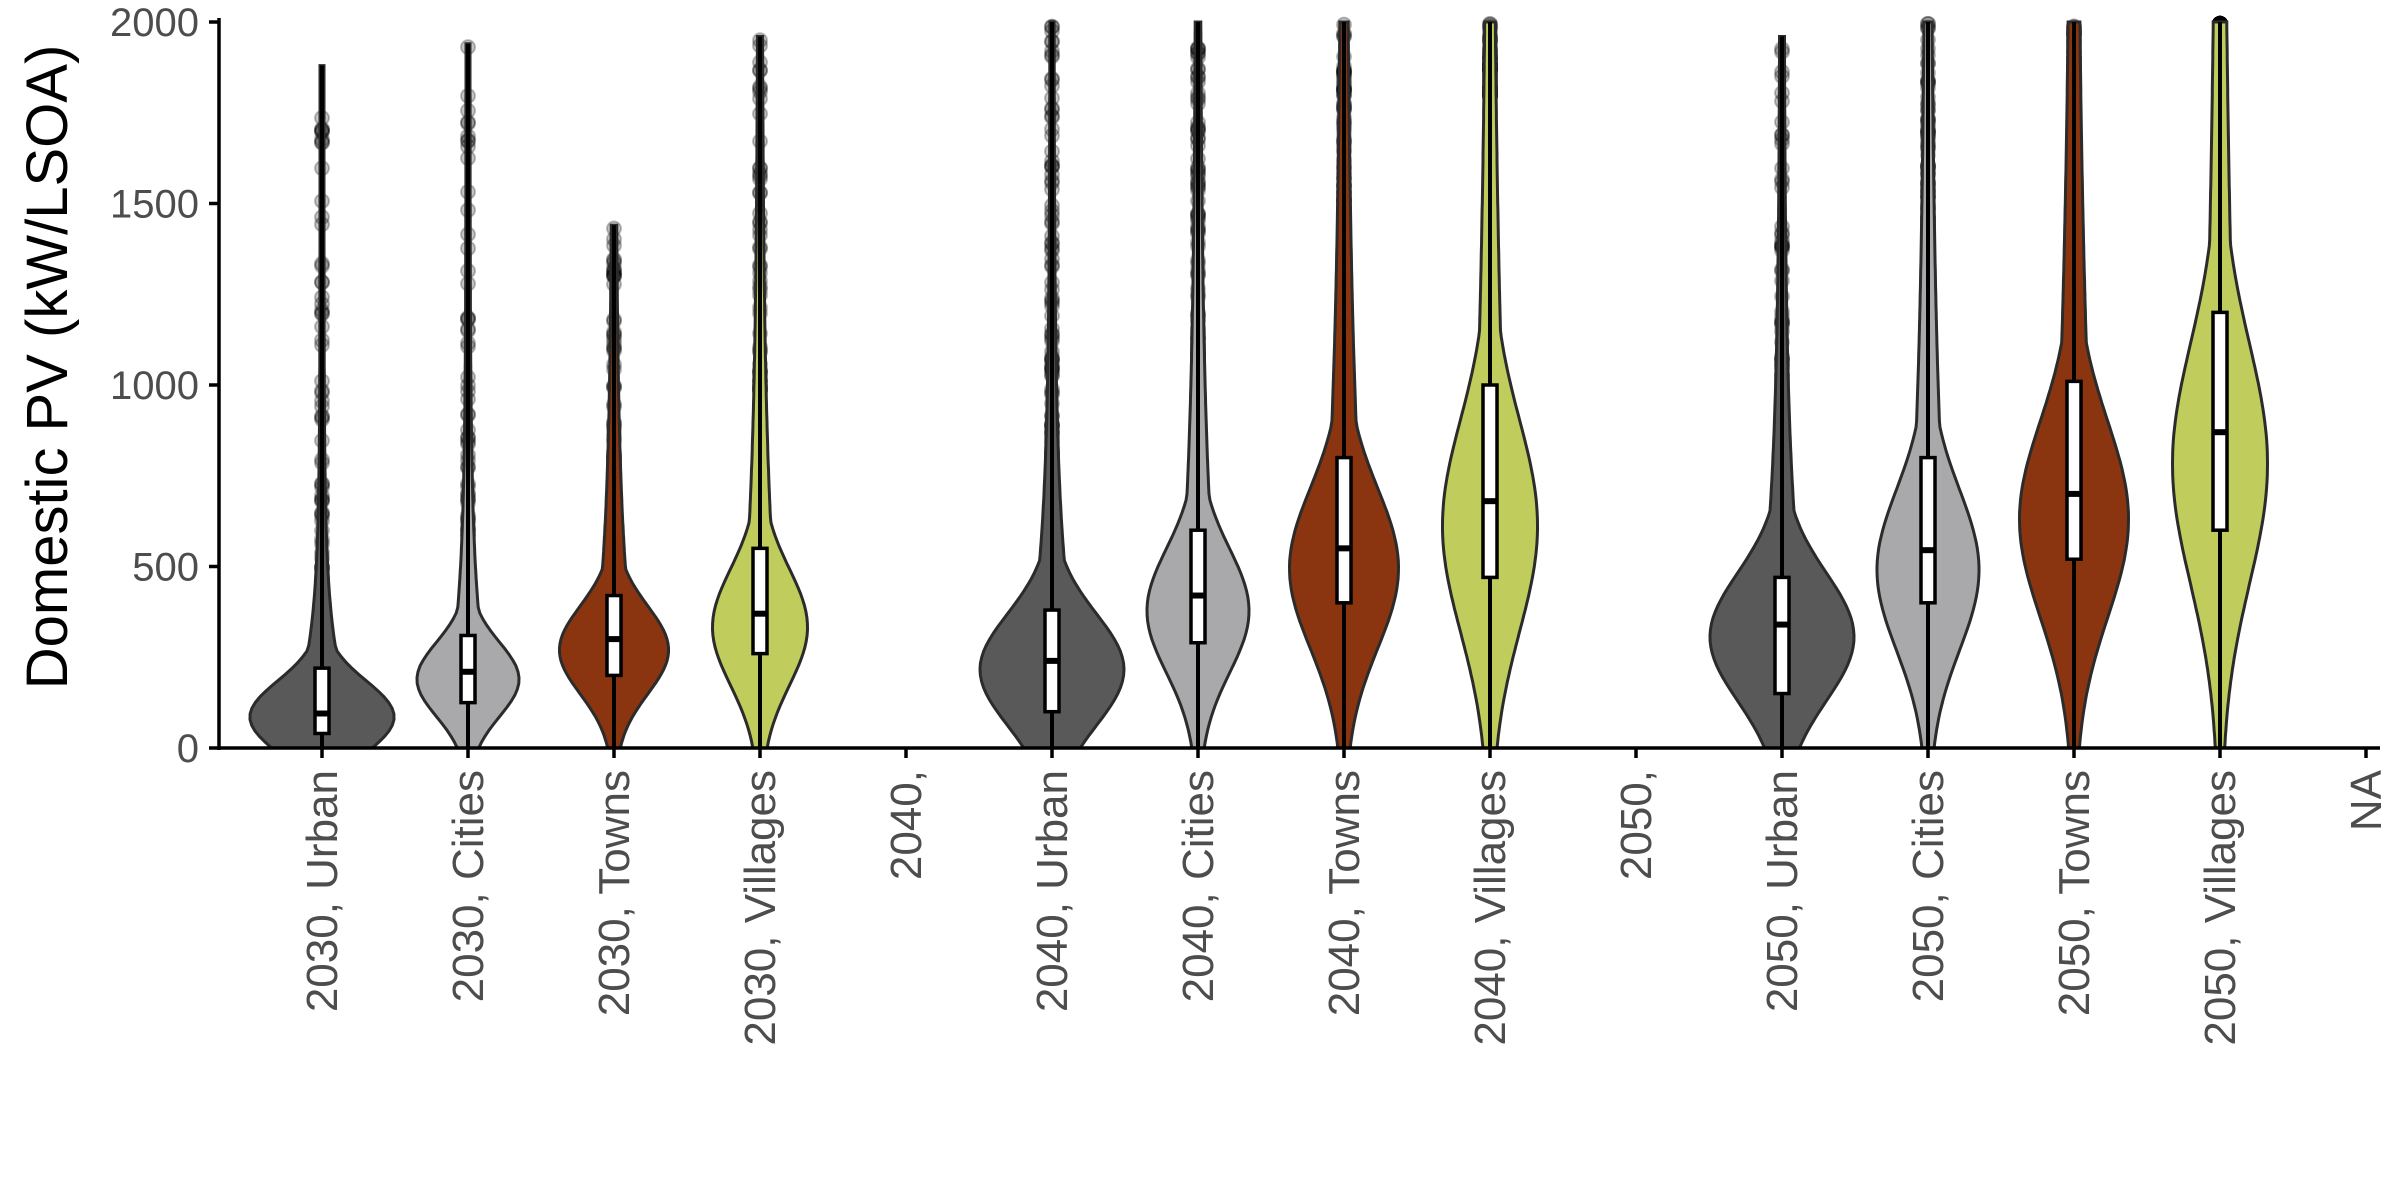 The height and width of the screenshot is (1200, 2400). I want to click on x-tick-label: NA, so click(2366, 800).